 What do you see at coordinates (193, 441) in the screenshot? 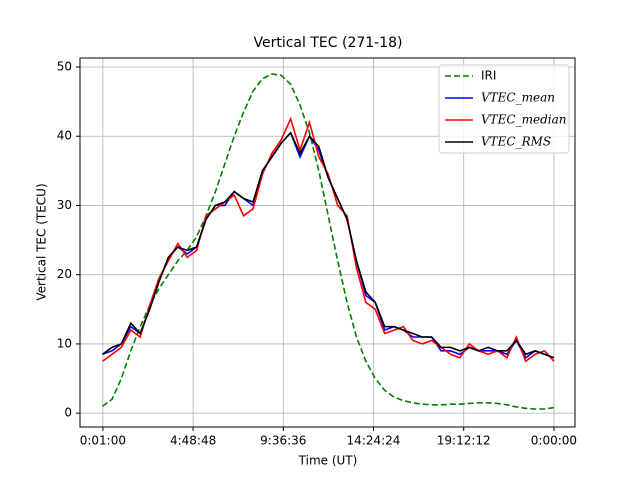
I see `x-tick-label: 4:48:48` at bounding box center [193, 441].